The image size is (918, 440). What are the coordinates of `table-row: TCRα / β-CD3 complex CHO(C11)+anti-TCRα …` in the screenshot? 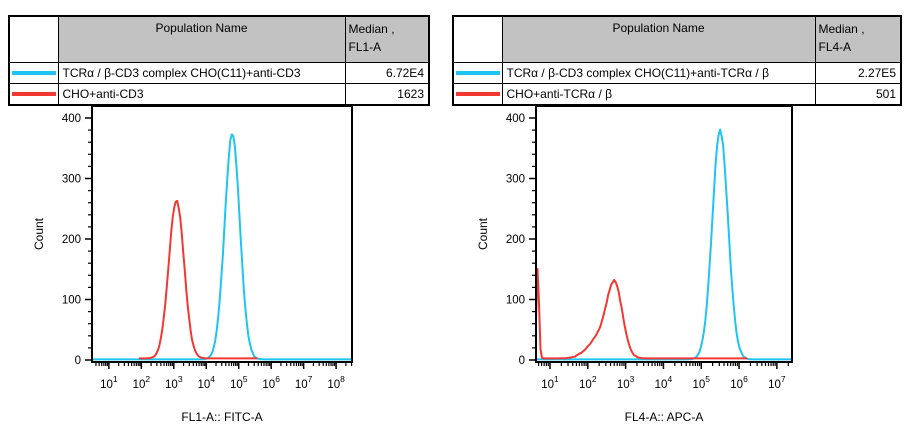 It's located at (677, 73).